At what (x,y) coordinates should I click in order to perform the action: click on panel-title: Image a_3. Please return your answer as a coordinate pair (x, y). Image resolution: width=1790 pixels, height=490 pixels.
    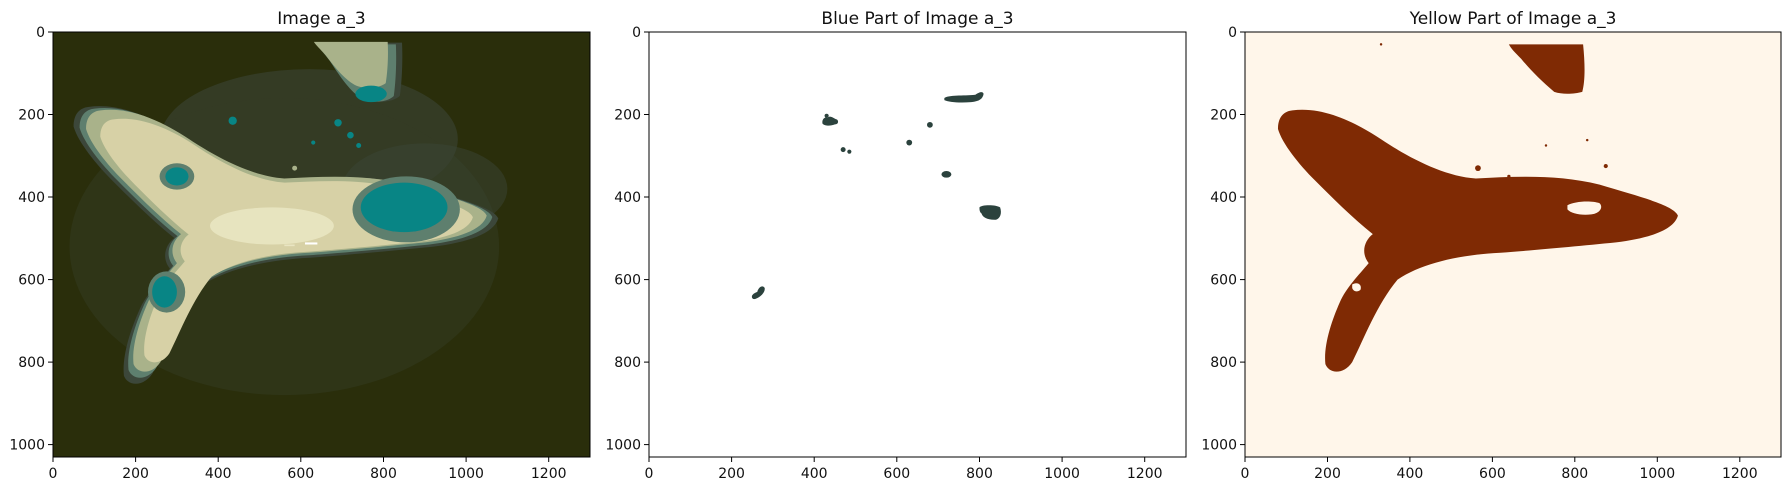
    Looking at the image, I should click on (321, 19).